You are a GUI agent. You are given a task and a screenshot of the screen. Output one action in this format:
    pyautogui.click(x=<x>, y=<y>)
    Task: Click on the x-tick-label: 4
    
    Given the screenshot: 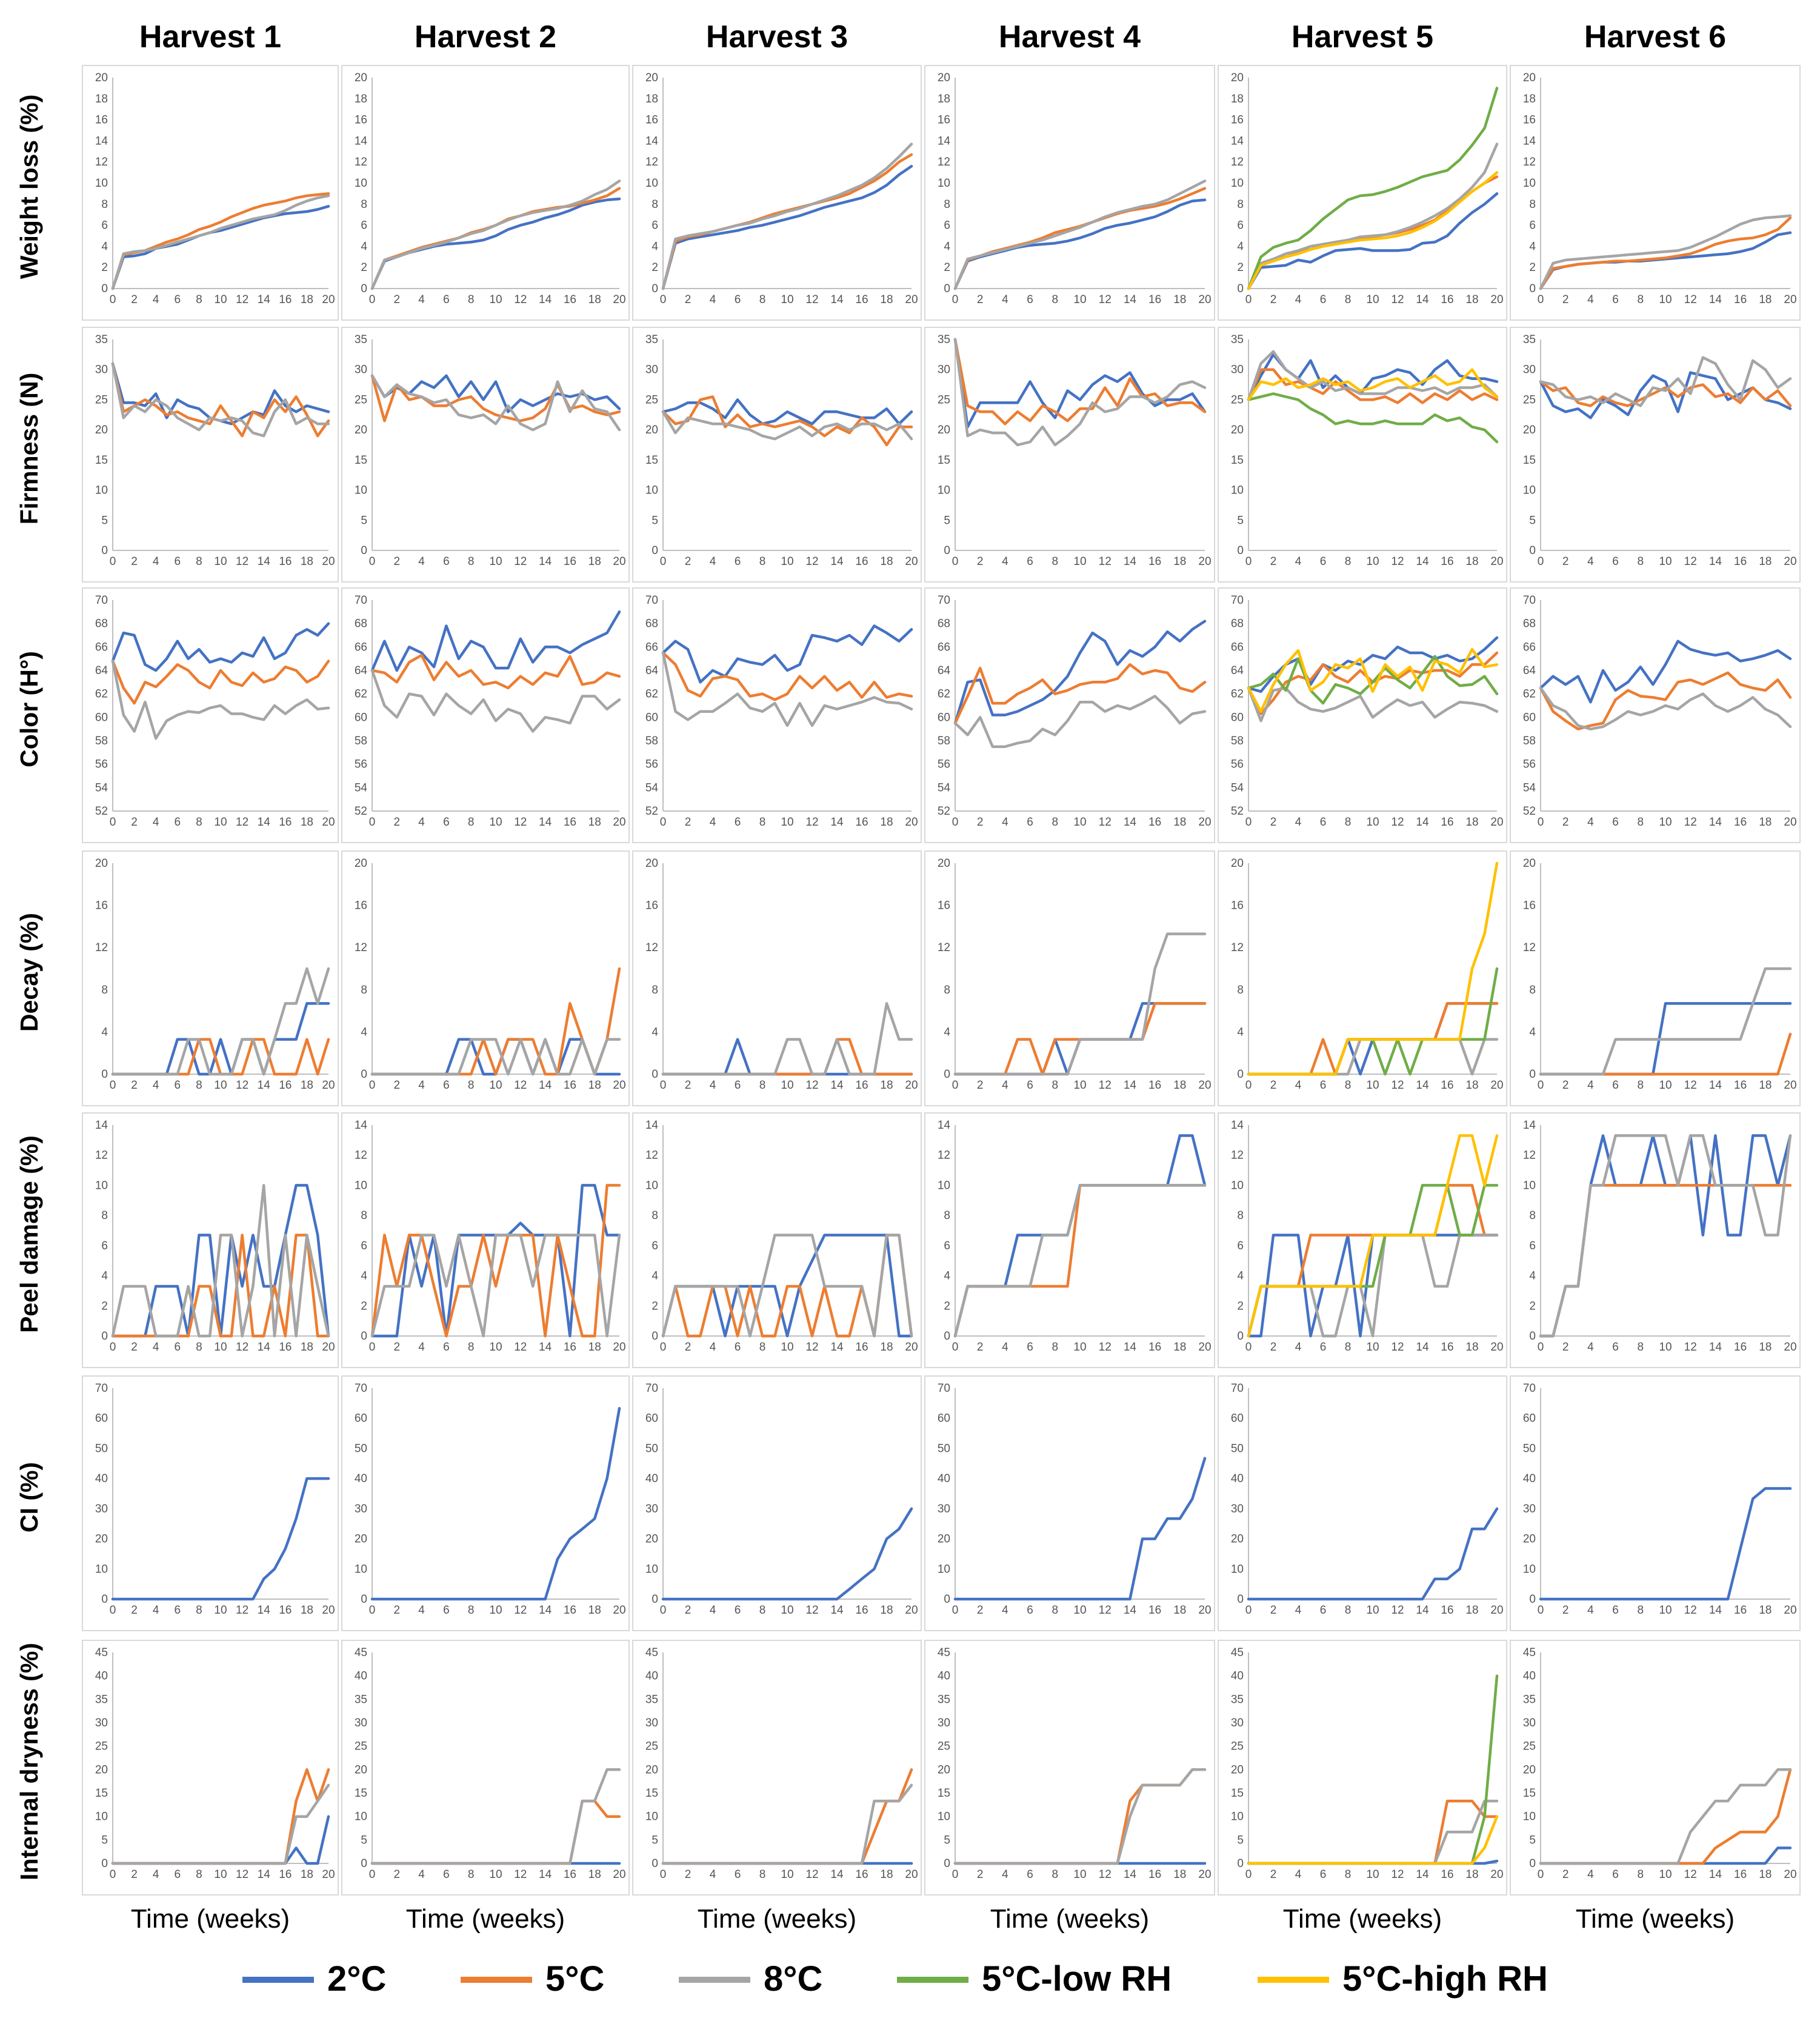 What is the action you would take?
    pyautogui.click(x=1005, y=1874)
    